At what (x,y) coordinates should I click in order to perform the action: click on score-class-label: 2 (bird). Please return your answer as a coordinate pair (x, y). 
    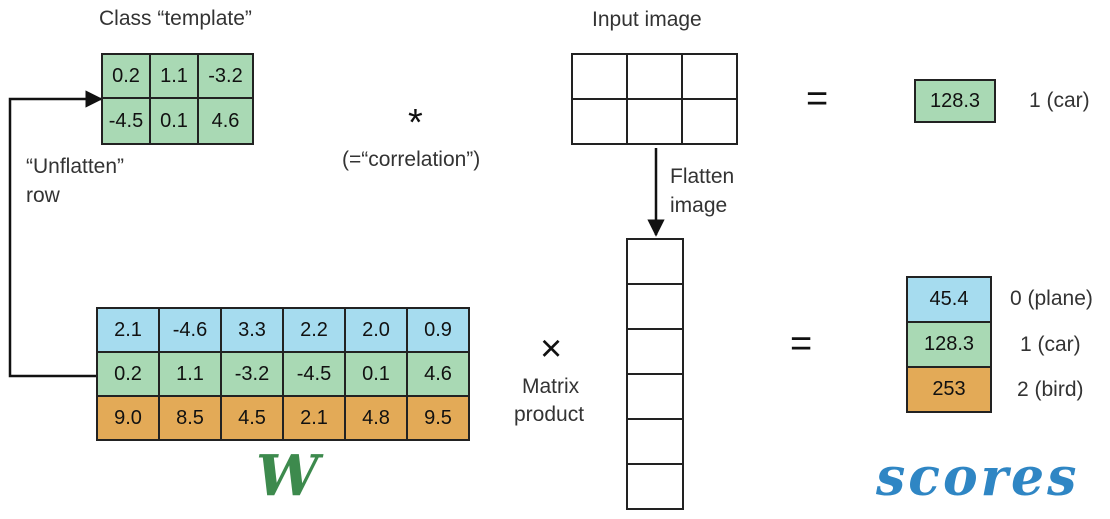
    Looking at the image, I should click on (1050, 389).